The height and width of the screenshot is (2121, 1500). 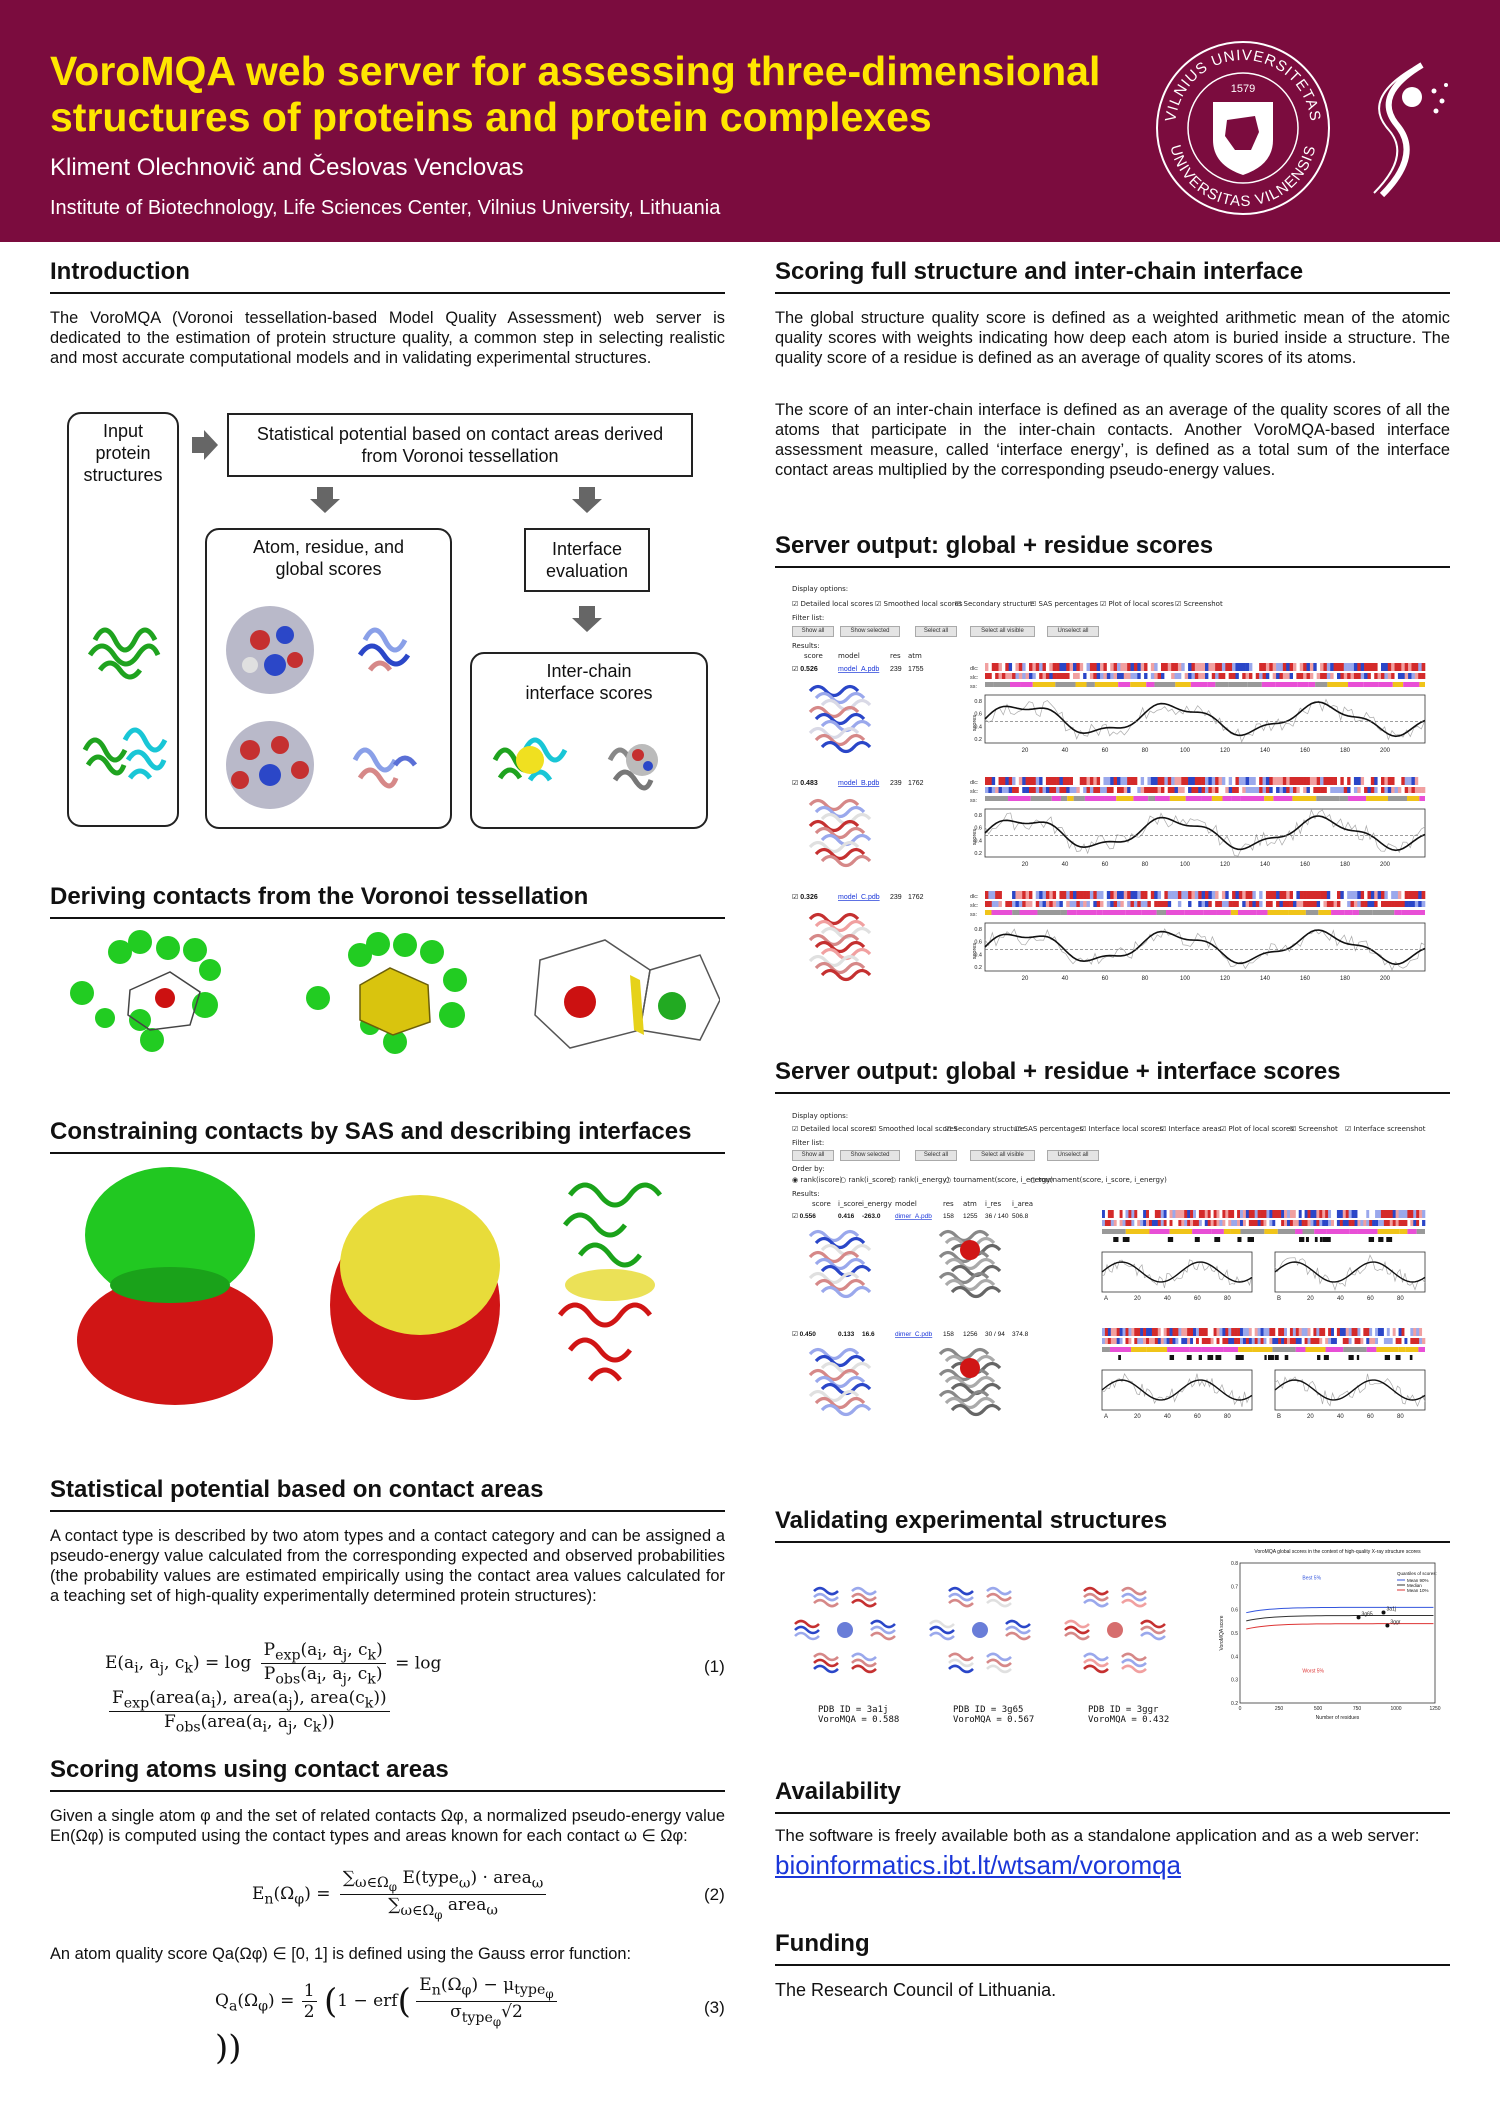 What do you see at coordinates (978, 943) in the screenshot?
I see `y-tick-label: 0.6` at bounding box center [978, 943].